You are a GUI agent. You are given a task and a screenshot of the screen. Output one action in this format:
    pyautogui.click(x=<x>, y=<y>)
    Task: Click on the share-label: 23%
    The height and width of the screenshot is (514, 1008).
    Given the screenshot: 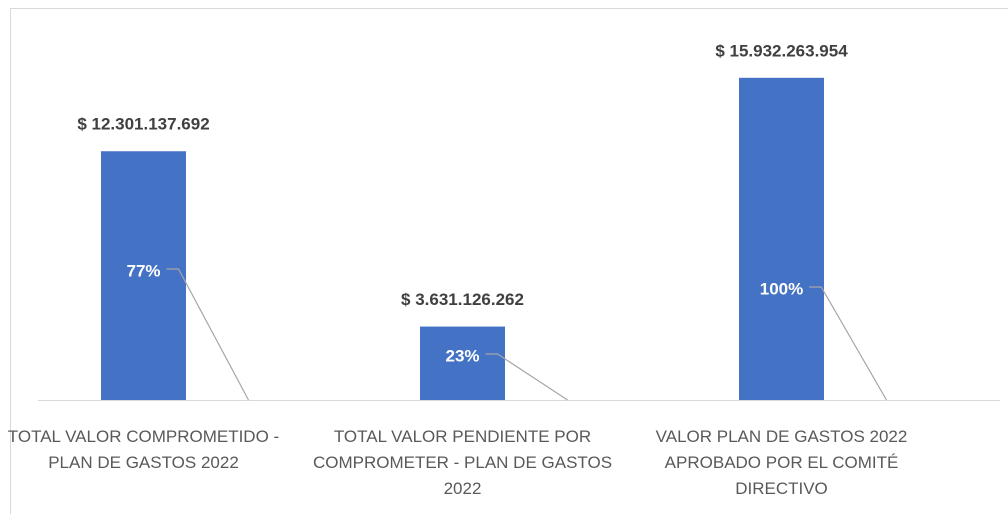 What is the action you would take?
    pyautogui.click(x=462, y=355)
    